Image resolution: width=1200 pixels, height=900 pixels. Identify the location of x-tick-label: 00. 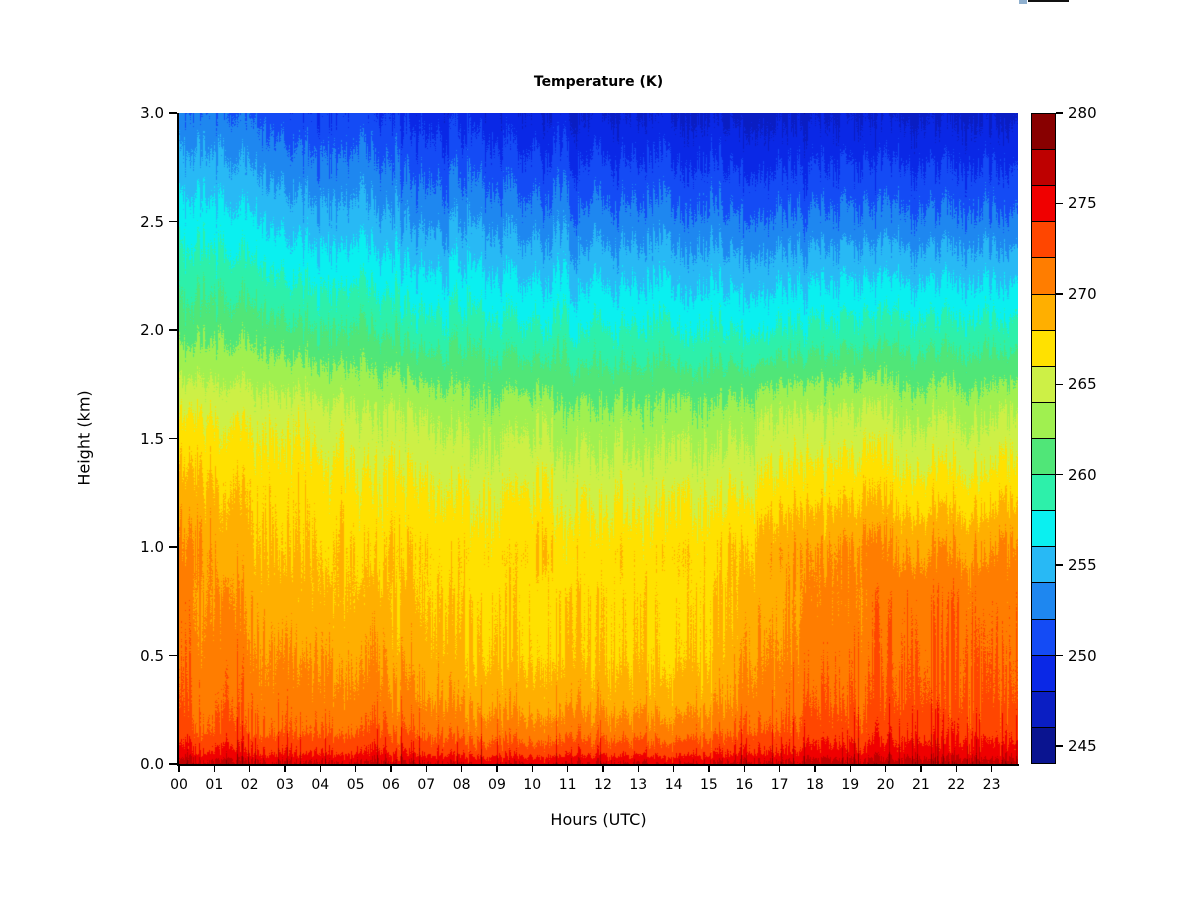
(179, 785).